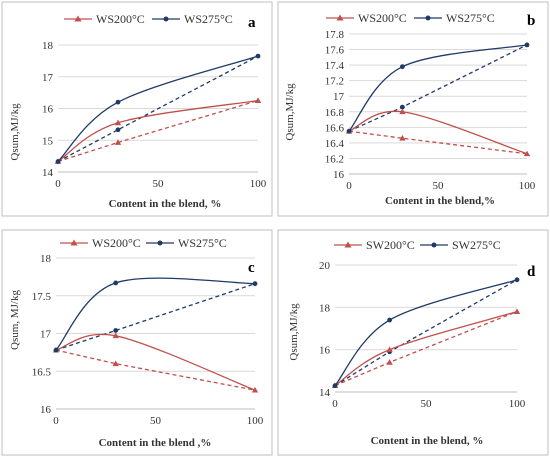 This screenshot has height=457, width=550. What do you see at coordinates (42, 297) in the screenshot?
I see `y-tick-label: 17.5` at bounding box center [42, 297].